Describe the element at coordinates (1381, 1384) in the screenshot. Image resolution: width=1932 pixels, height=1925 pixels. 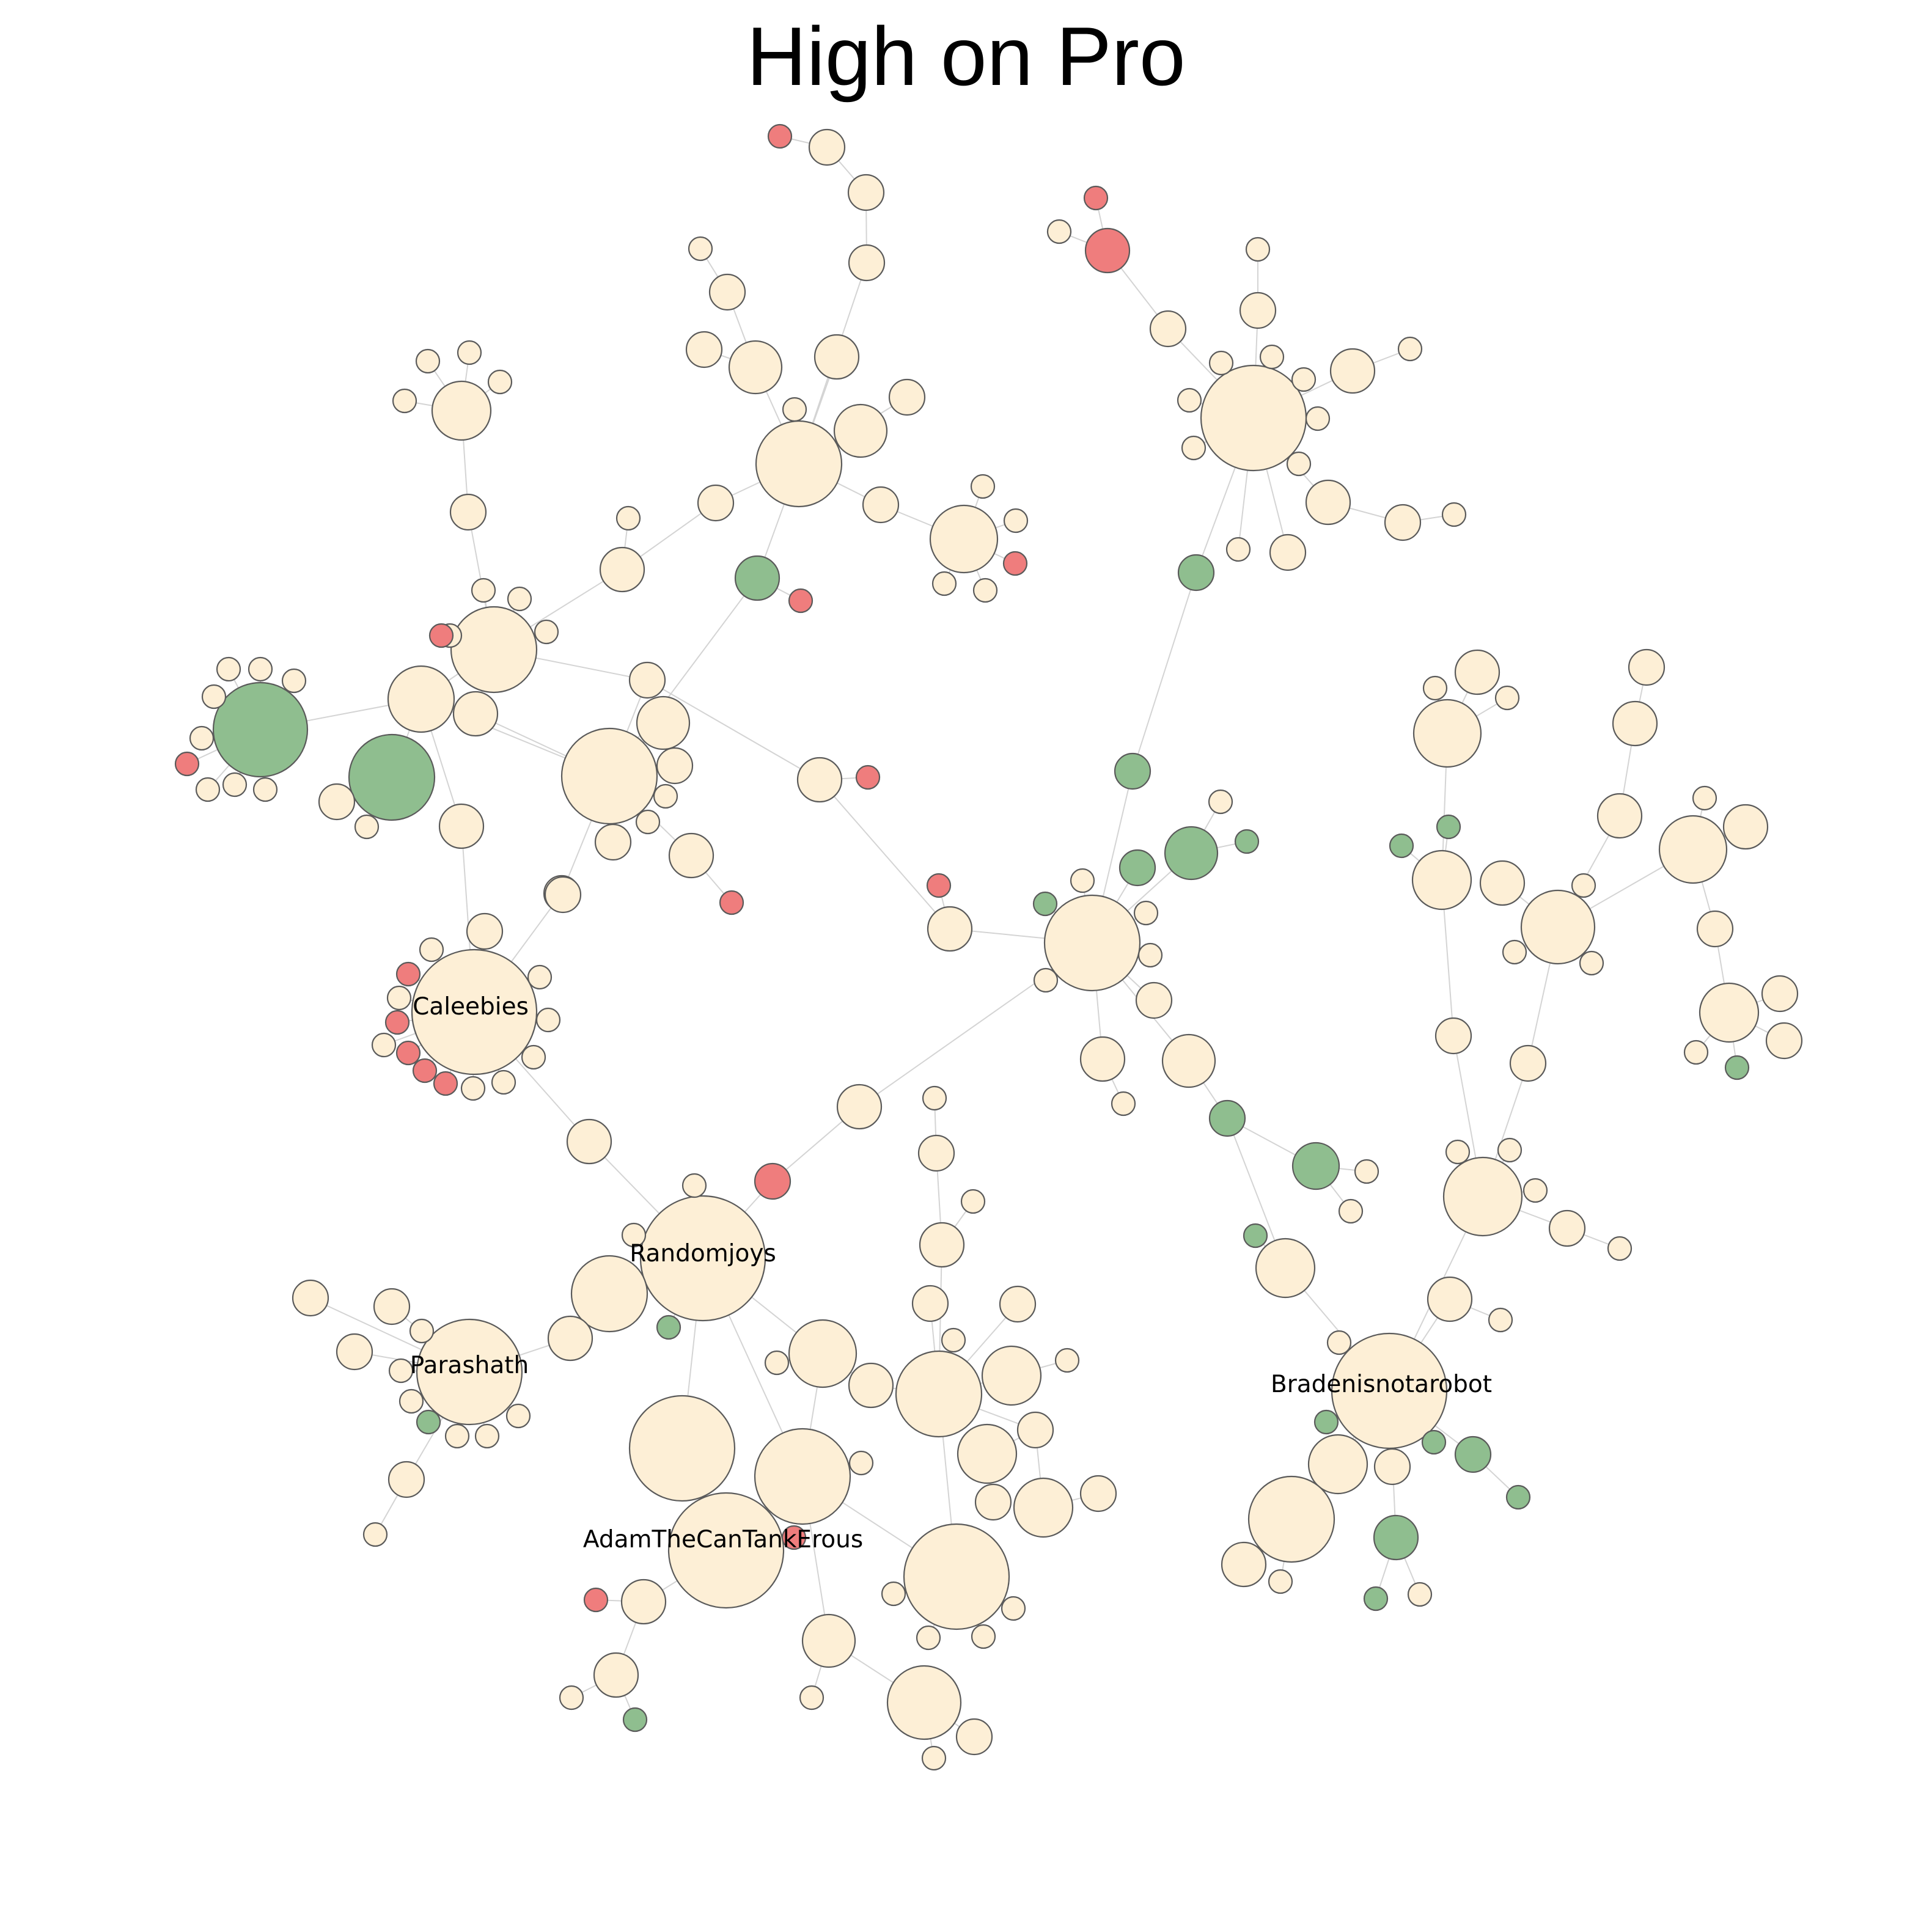
I see `node-label-bradenisnotarobot: Bradenisnotarobot` at that location.